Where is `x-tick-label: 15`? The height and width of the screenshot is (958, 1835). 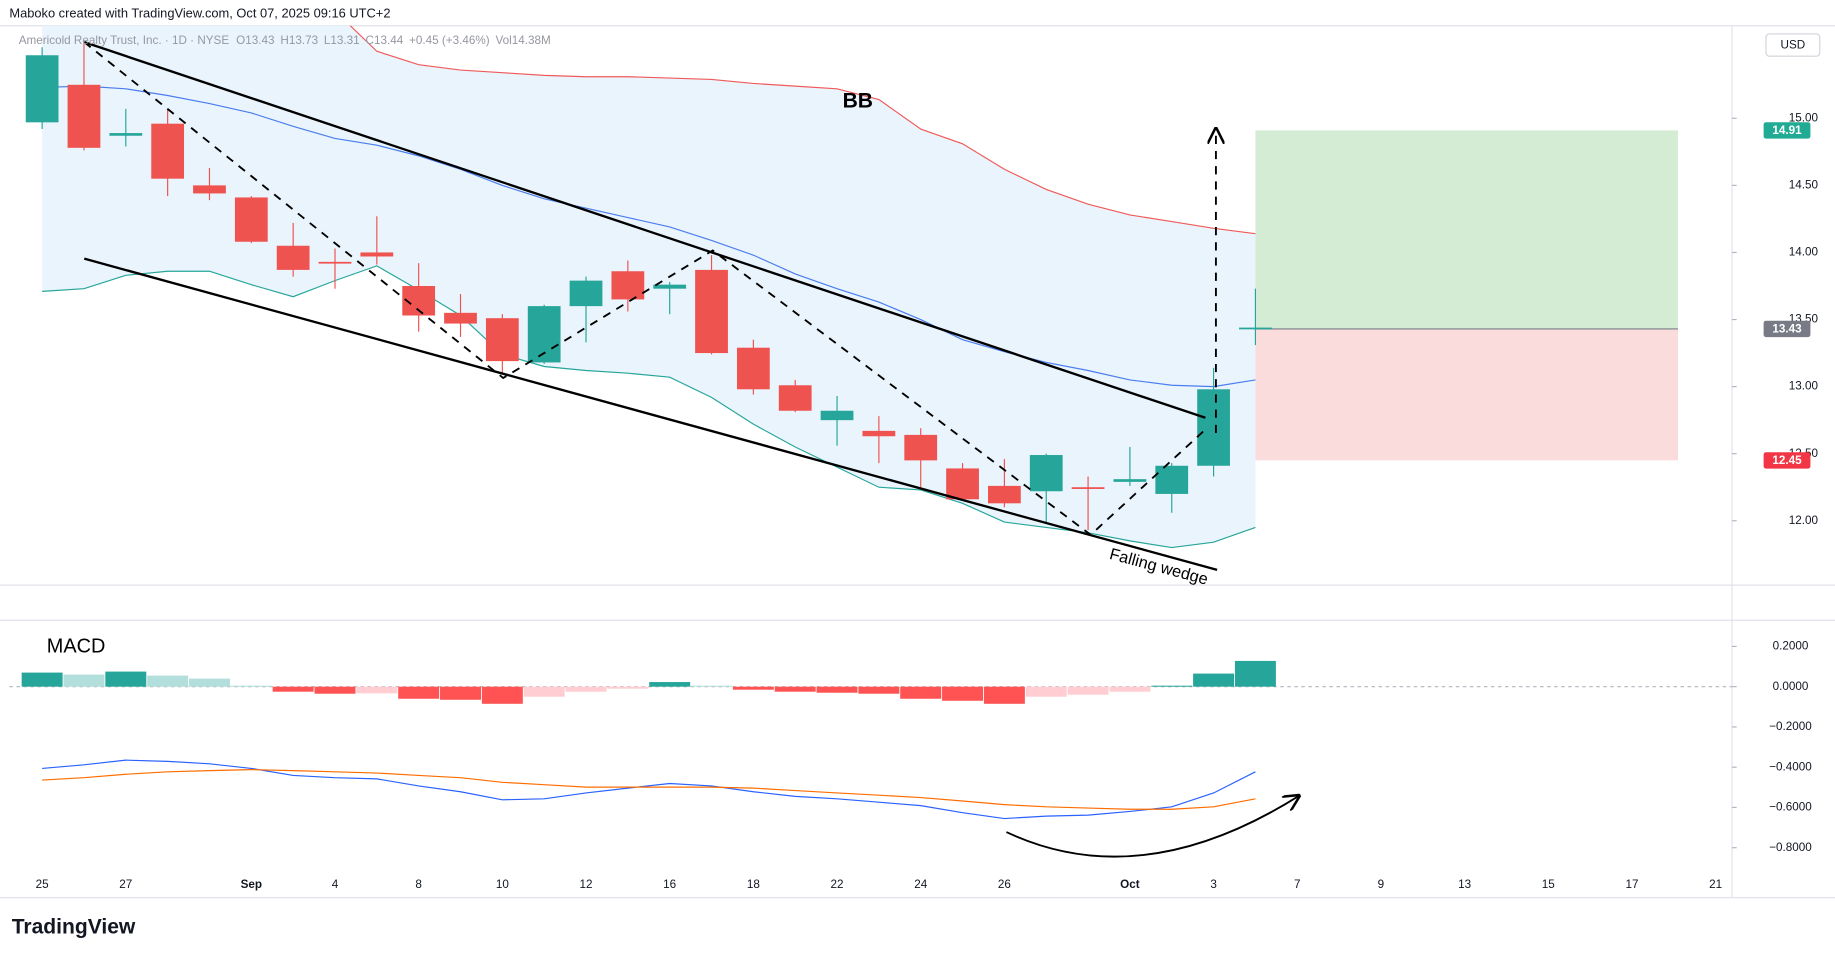
x-tick-label: 15 is located at coordinates (1548, 884).